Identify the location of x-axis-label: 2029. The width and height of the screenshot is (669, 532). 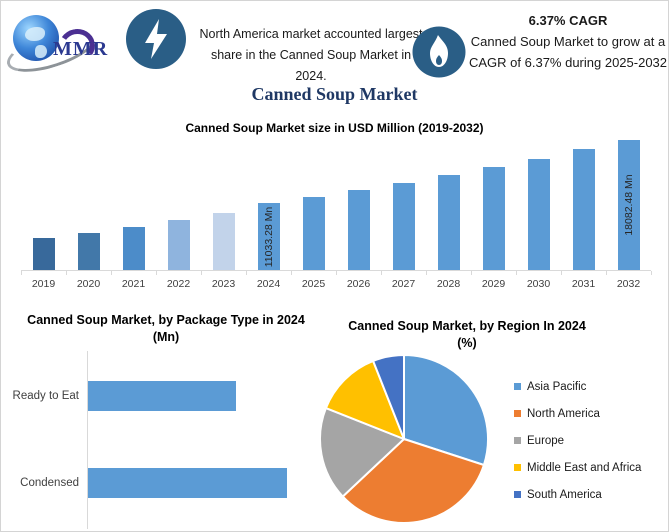
(493, 284).